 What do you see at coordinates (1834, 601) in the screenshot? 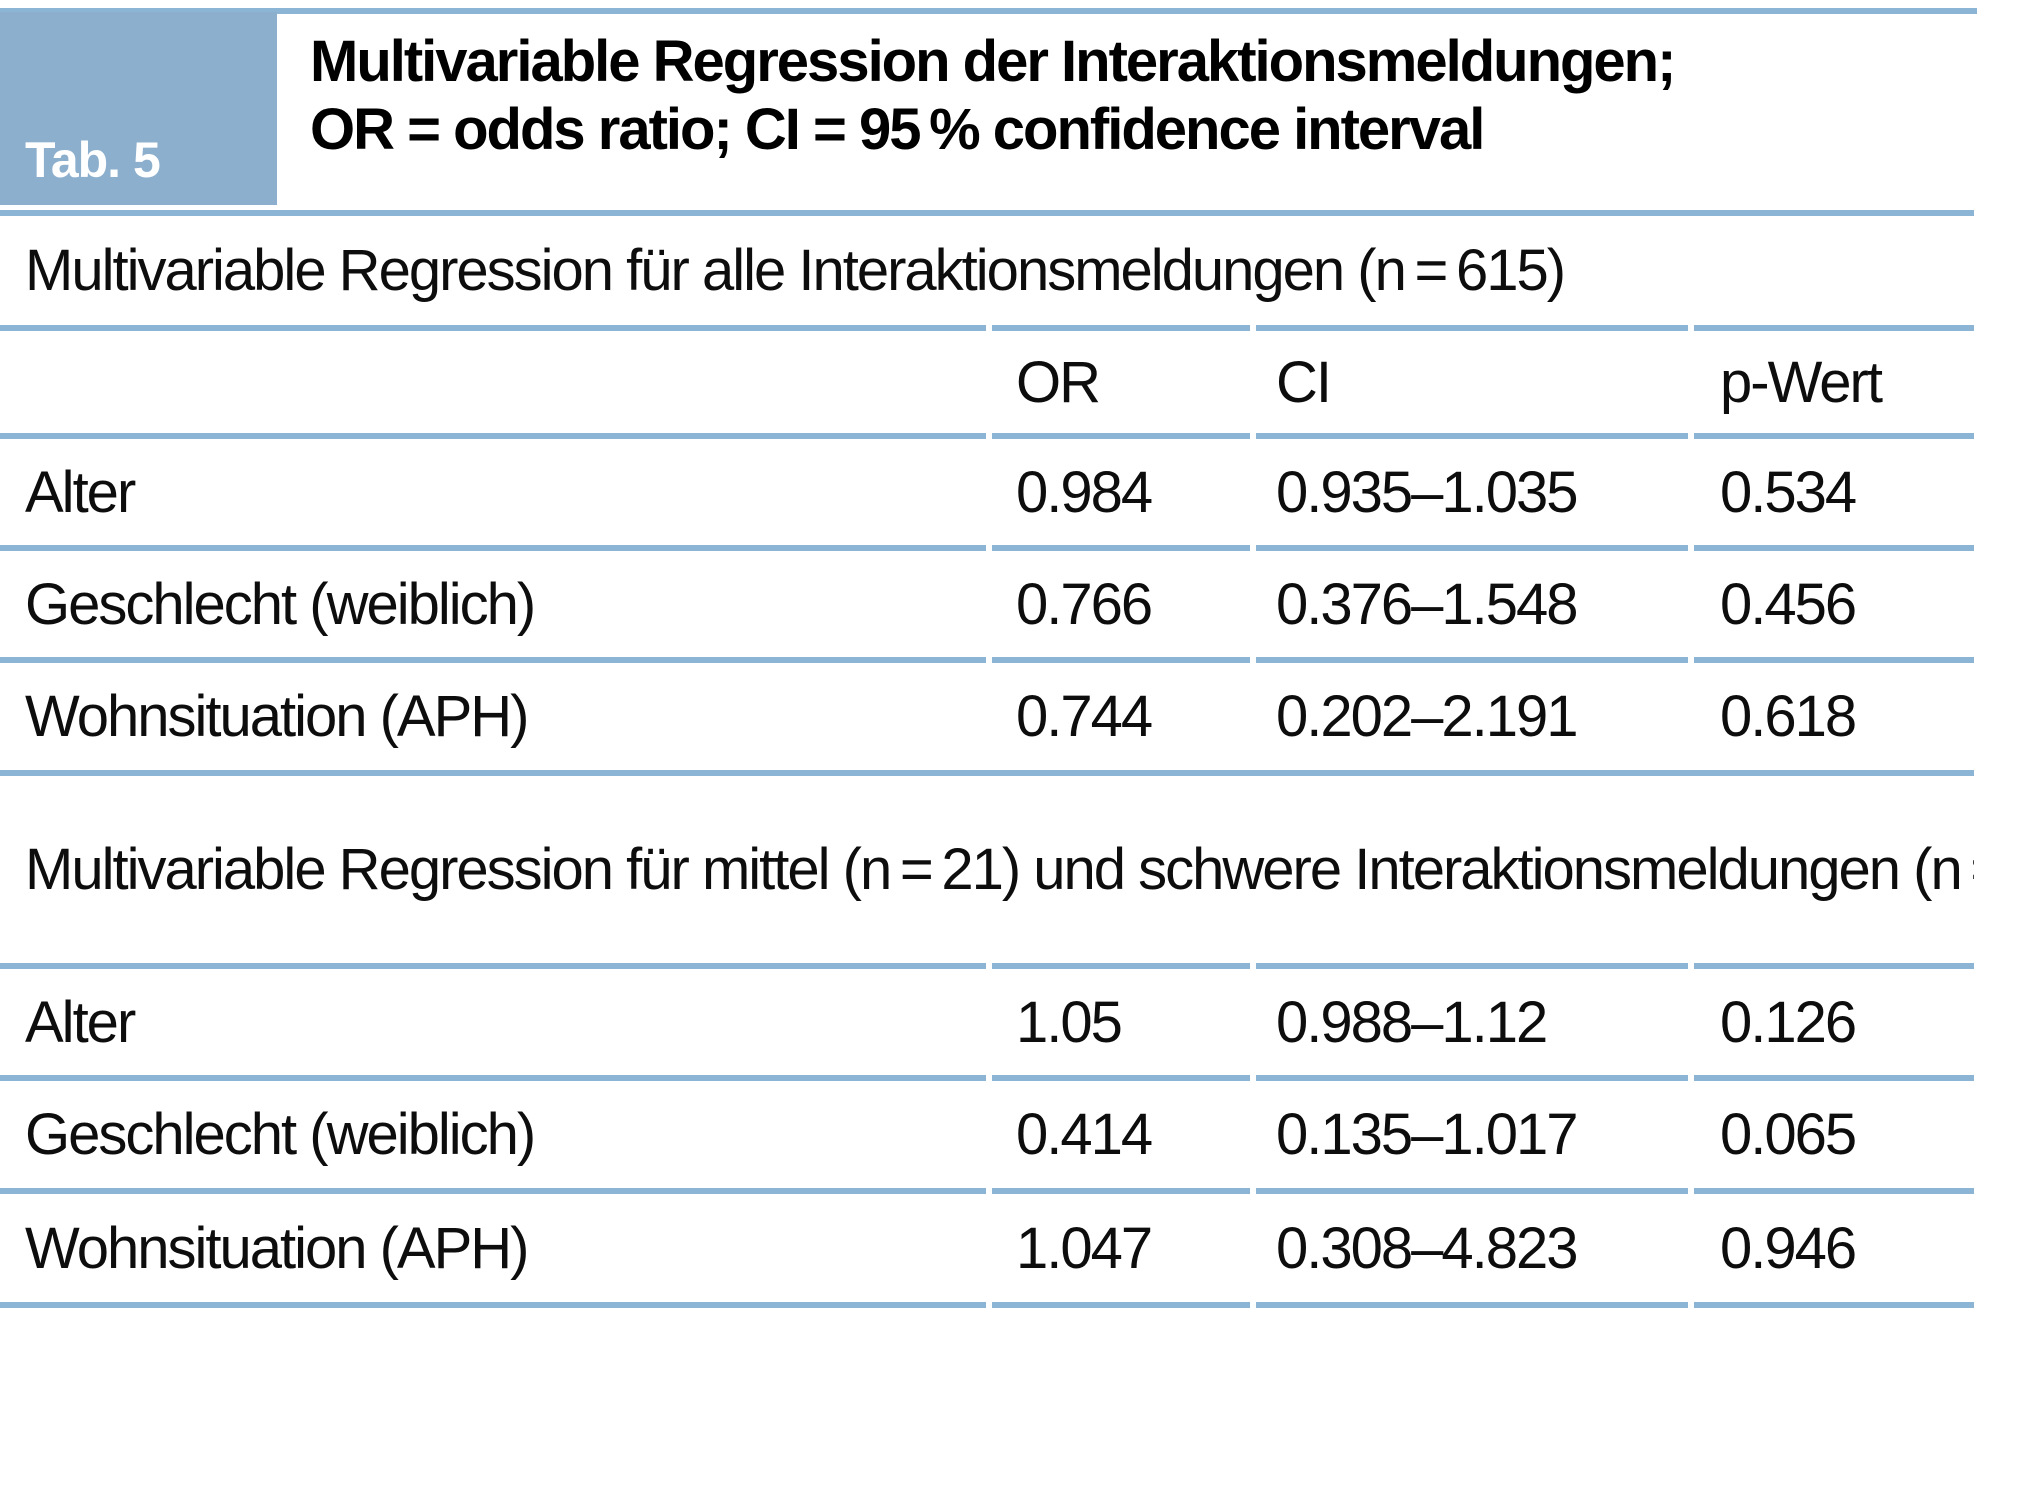
I see `p-value: 0.456` at bounding box center [1834, 601].